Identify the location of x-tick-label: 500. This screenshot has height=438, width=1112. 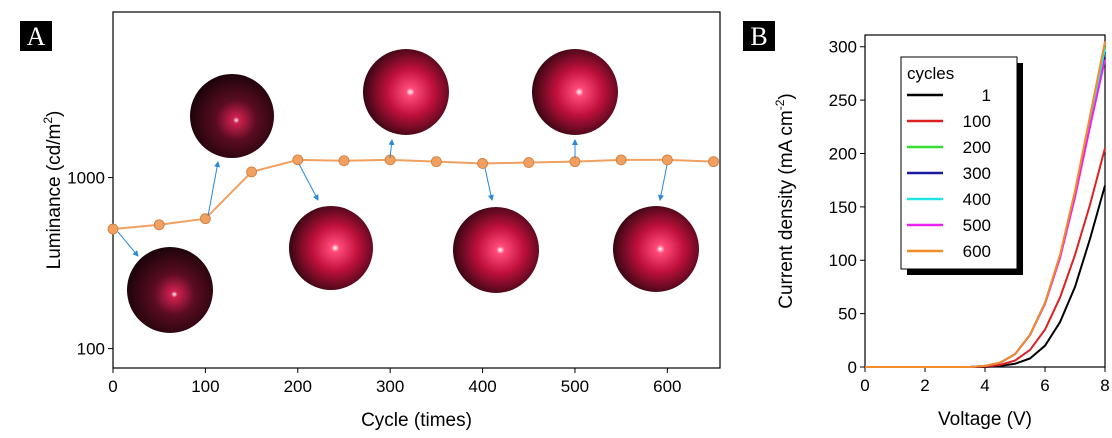
(575, 386).